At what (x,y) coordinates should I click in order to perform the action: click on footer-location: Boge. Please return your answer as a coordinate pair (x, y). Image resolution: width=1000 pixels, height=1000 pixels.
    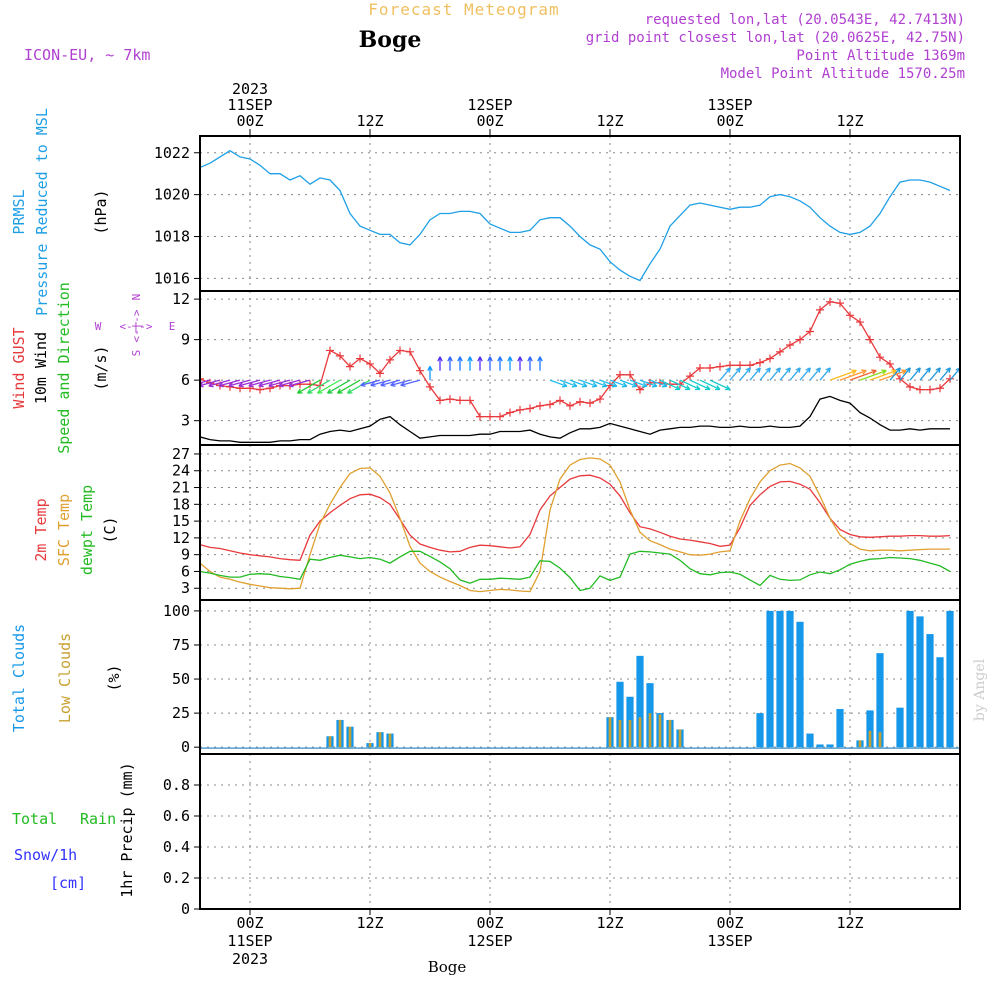
    Looking at the image, I should click on (447, 967).